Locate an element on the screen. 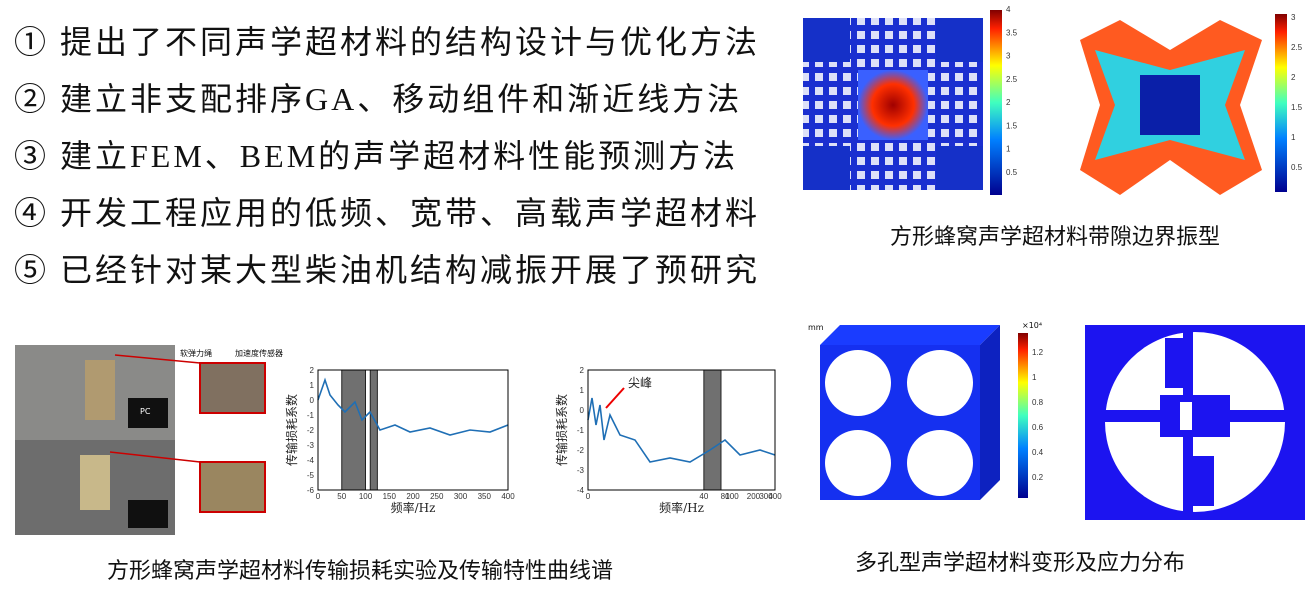 The height and width of the screenshot is (598, 1309). caption: 方形蜂窝声学超材料带隙边界振型 is located at coordinates (1055, 237).